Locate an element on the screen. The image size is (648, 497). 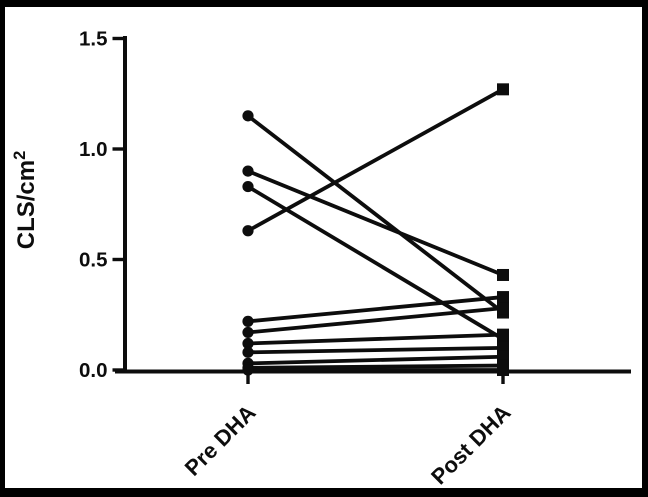
frame-bottom is located at coordinates (324, 492).